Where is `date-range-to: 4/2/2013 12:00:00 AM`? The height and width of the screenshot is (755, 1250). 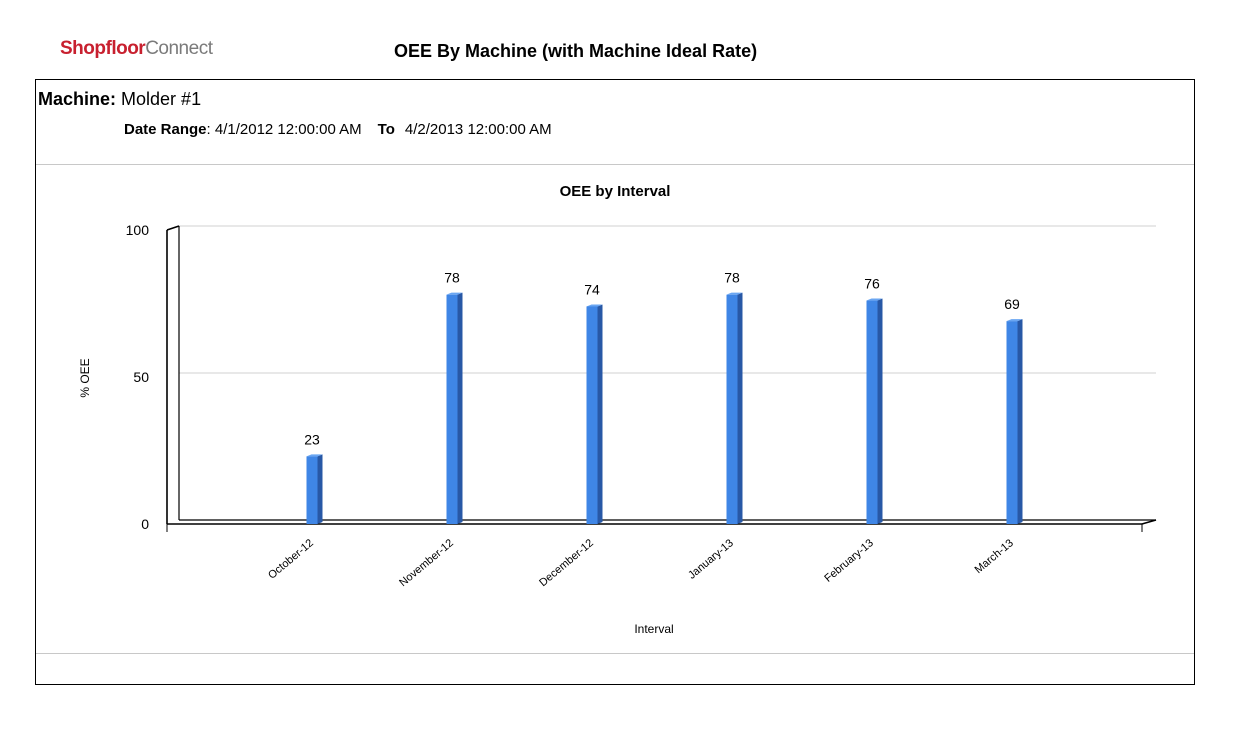
date-range-to: 4/2/2013 12:00:00 AM is located at coordinates (478, 129).